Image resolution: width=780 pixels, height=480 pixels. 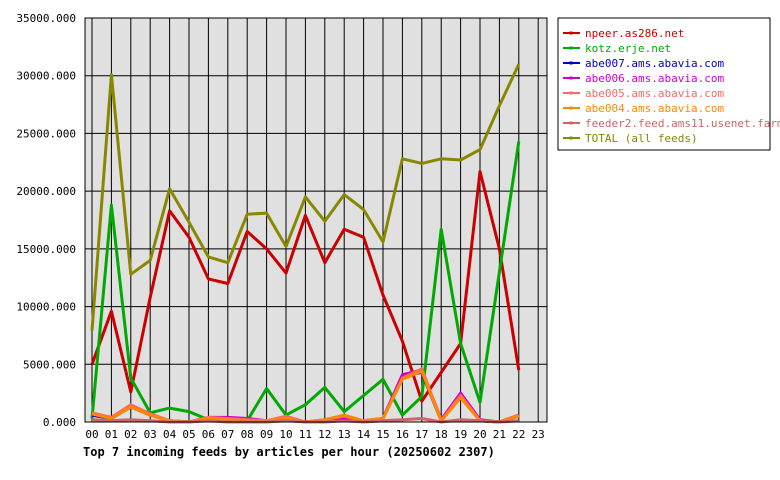 I want to click on x-tick-label: 06, so click(x=208, y=434).